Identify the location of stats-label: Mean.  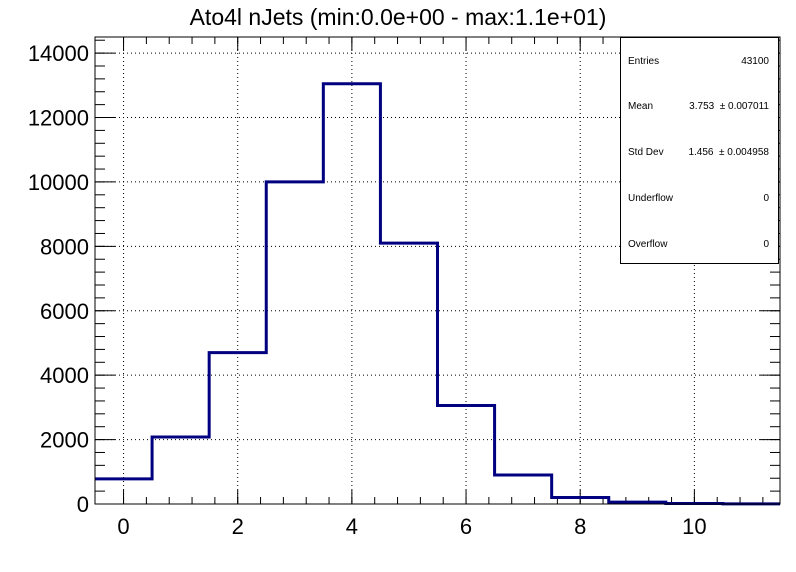
(641, 106).